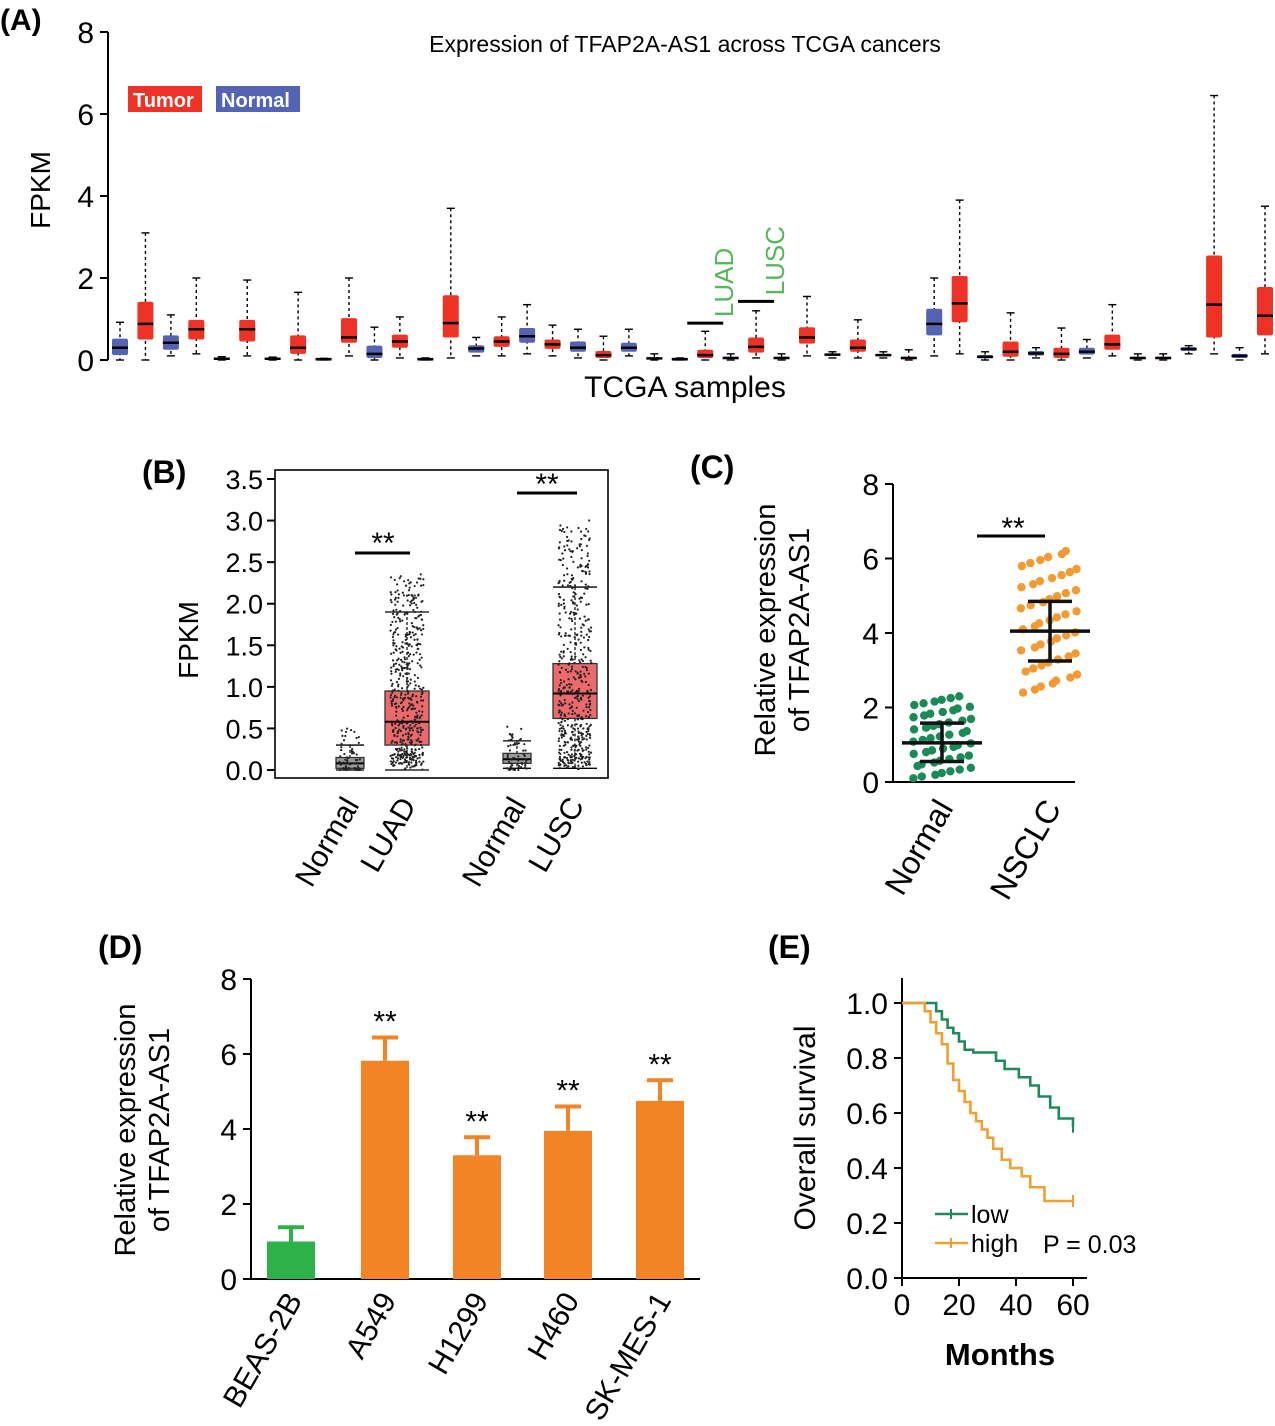  I want to click on chart-a-box-normal, so click(374, 351).